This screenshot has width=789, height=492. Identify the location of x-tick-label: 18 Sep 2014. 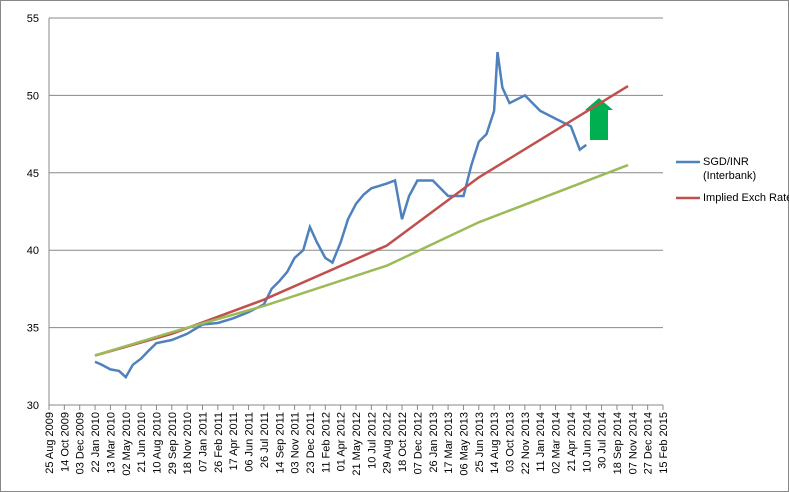
(618, 443).